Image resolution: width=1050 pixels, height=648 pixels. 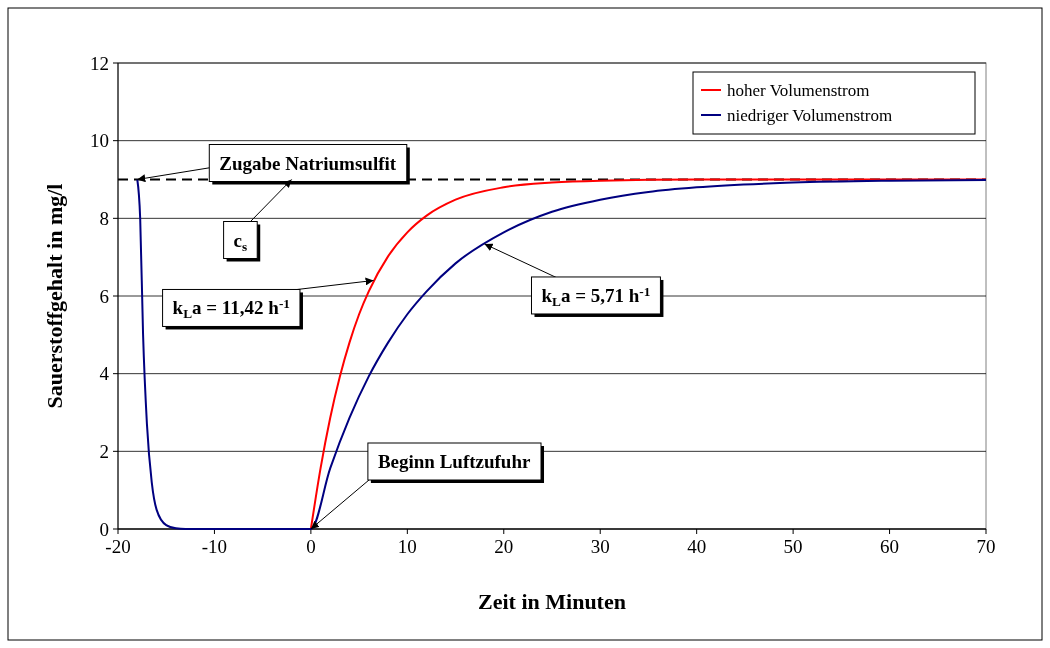 I want to click on x-tick-label: -10, so click(x=214, y=546).